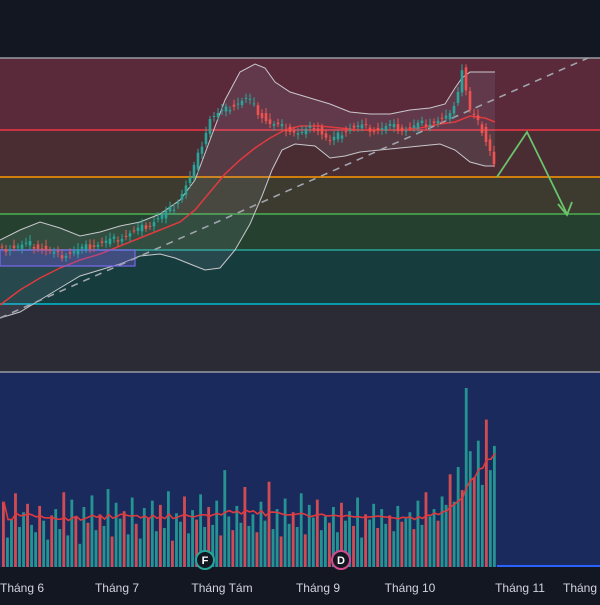  Describe the element at coordinates (117, 588) in the screenshot. I see `x-tick-label: Tháng 7` at that location.